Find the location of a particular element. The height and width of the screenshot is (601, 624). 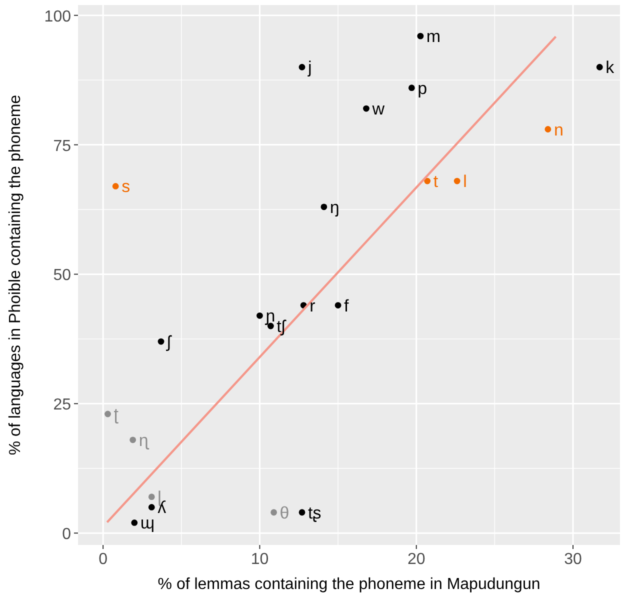

annotation: k is located at coordinates (610, 68).